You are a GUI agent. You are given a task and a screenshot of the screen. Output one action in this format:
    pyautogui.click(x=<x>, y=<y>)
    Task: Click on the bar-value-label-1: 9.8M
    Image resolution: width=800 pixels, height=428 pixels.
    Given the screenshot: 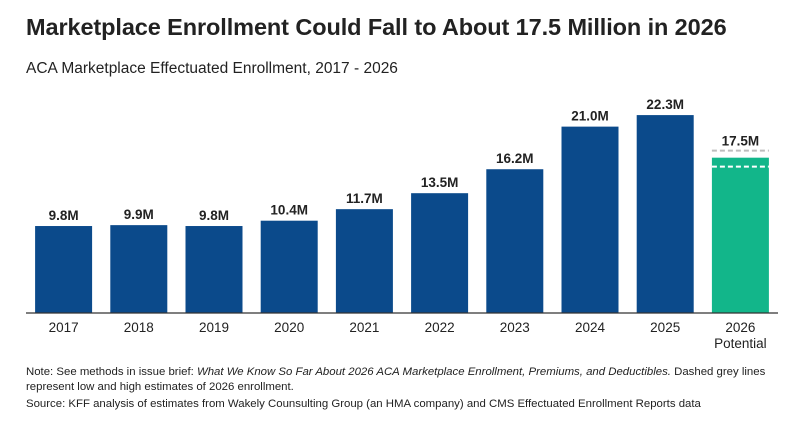 What is the action you would take?
    pyautogui.click(x=64, y=215)
    